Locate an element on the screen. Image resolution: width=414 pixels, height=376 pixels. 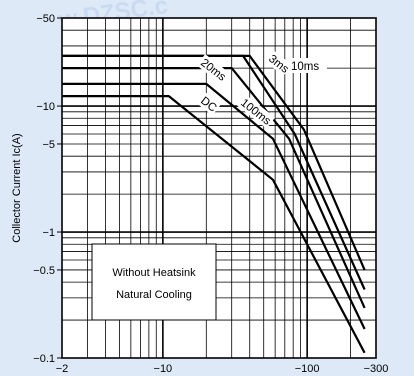
annotation-10ms-bg is located at coordinates (308, 65).